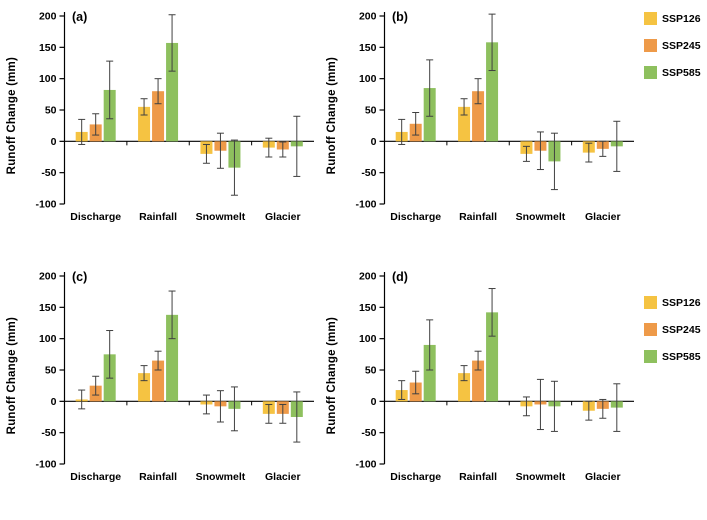 The width and height of the screenshot is (707, 520). What do you see at coordinates (673, 130) in the screenshot?
I see `legend-top: SSP126 SSP245 SSP585` at bounding box center [673, 130].